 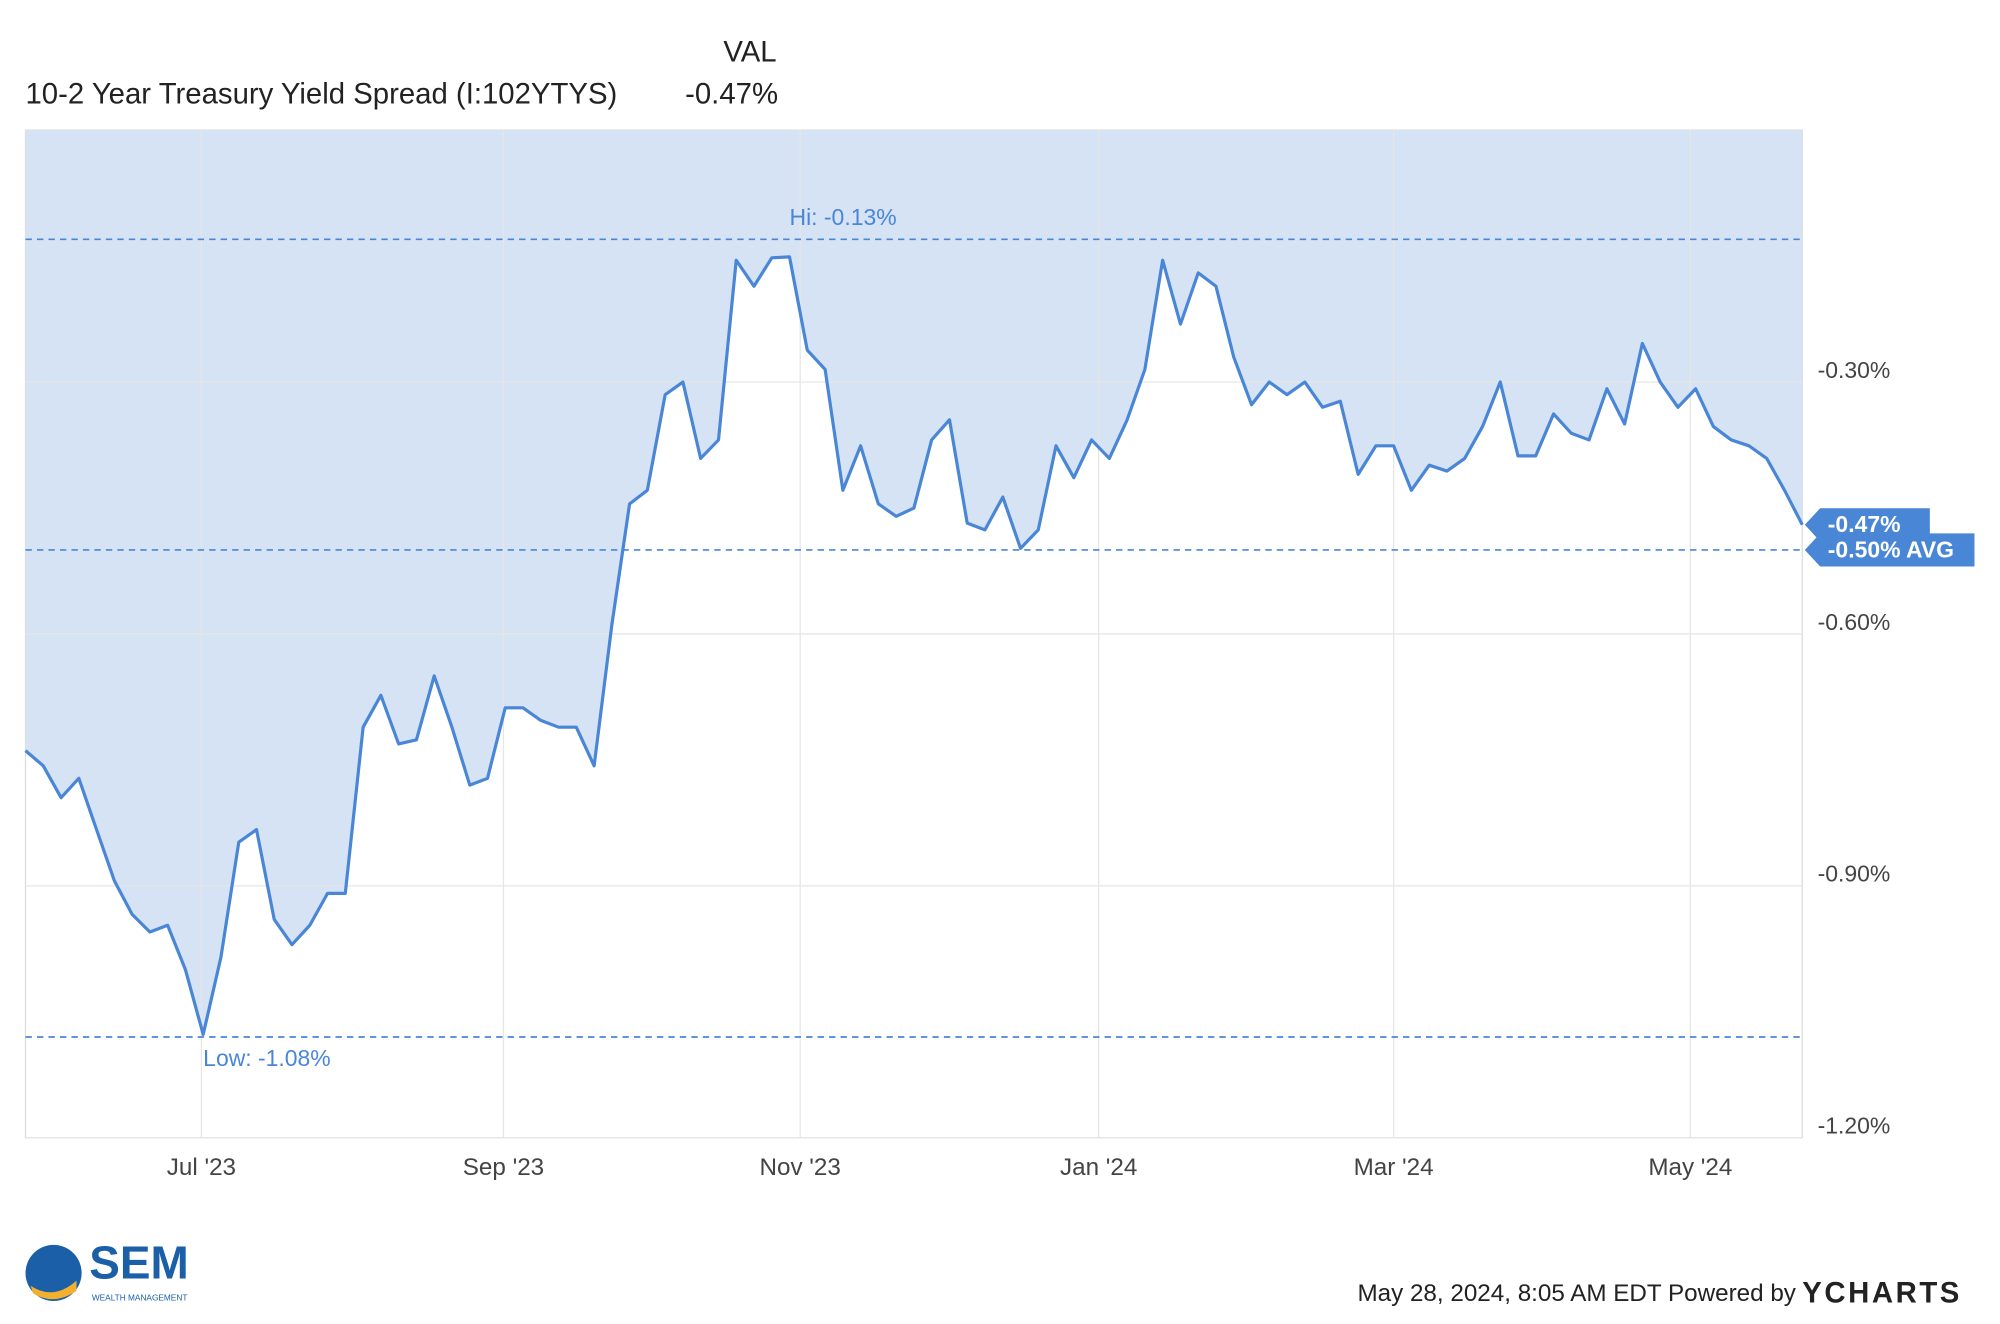 I want to click on x-tick-label: Nov '23, so click(x=800, y=1167).